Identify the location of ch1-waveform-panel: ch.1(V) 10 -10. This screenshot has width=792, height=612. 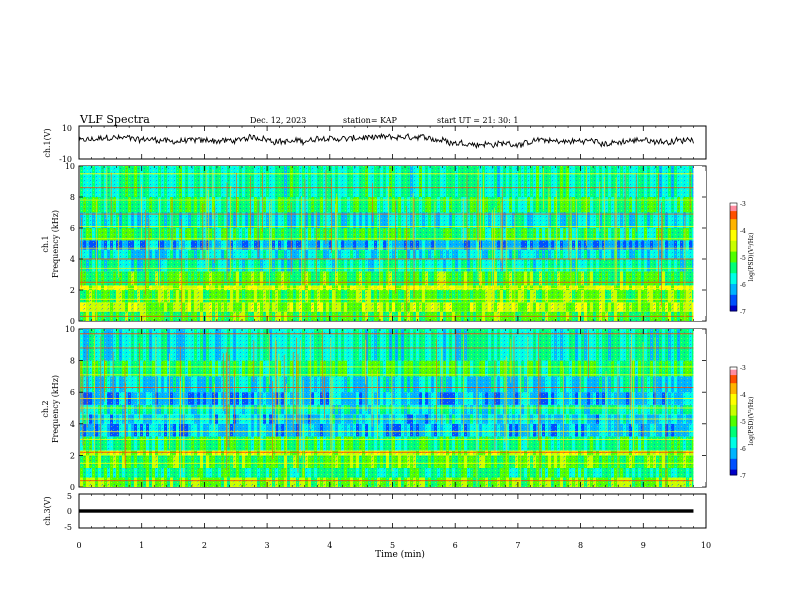
(375, 144).